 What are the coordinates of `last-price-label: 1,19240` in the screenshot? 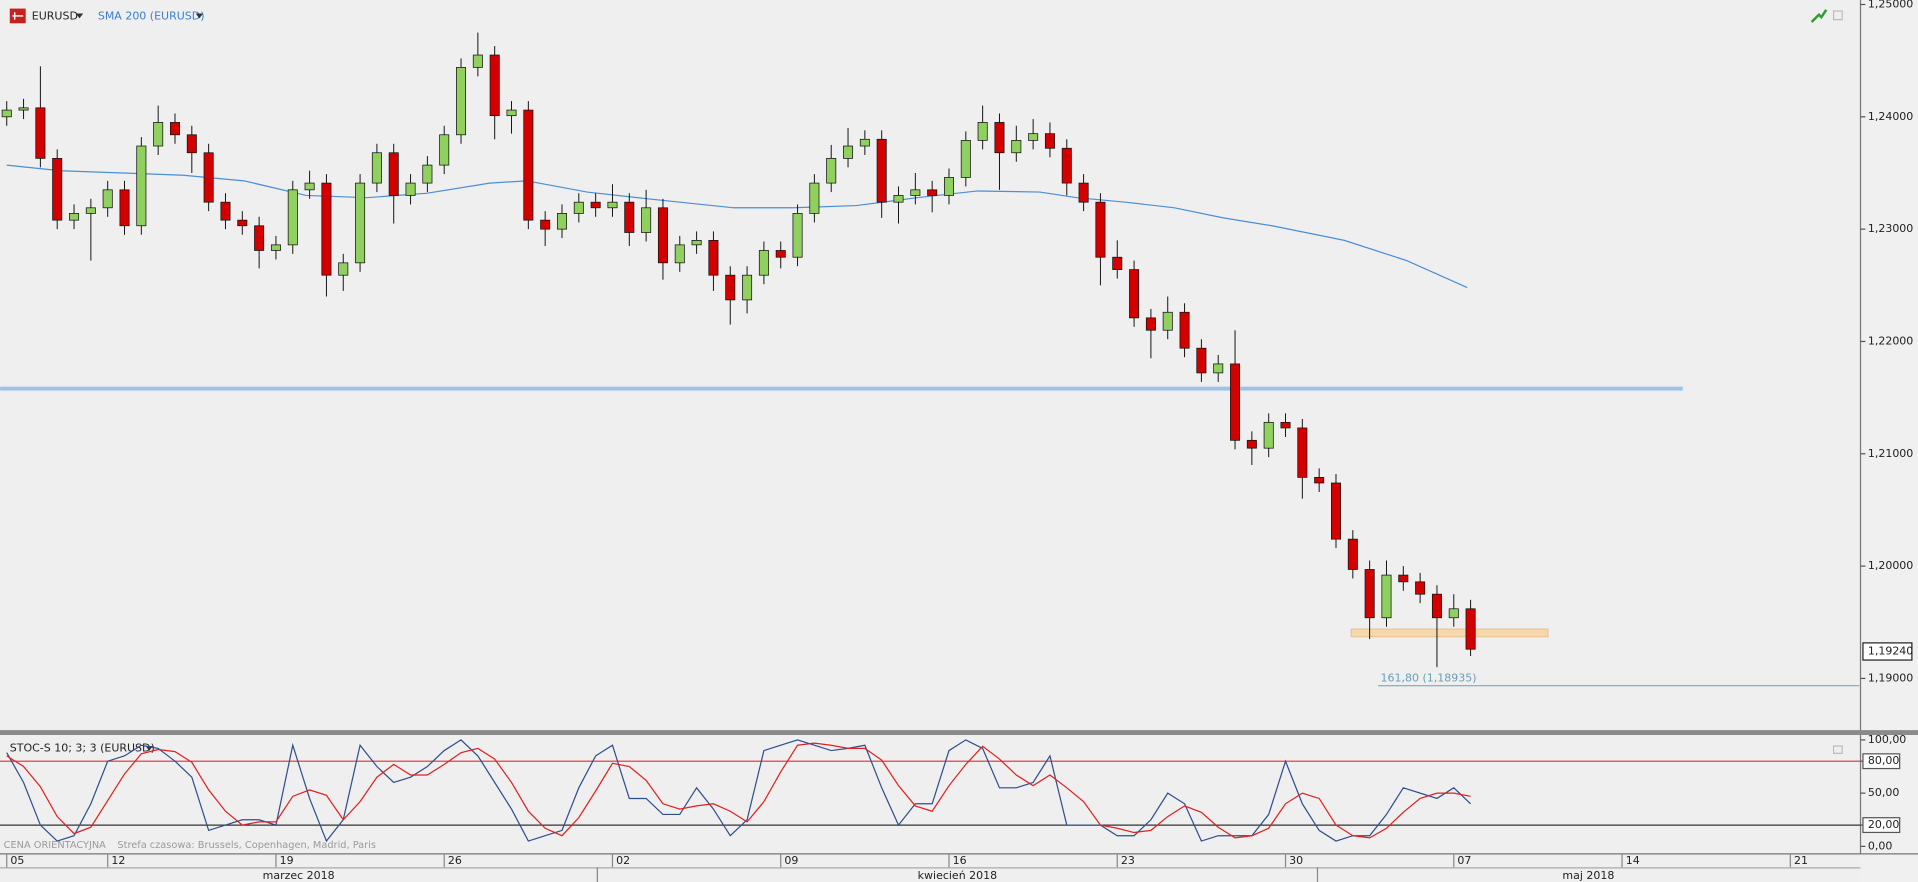 It's located at (1890, 650).